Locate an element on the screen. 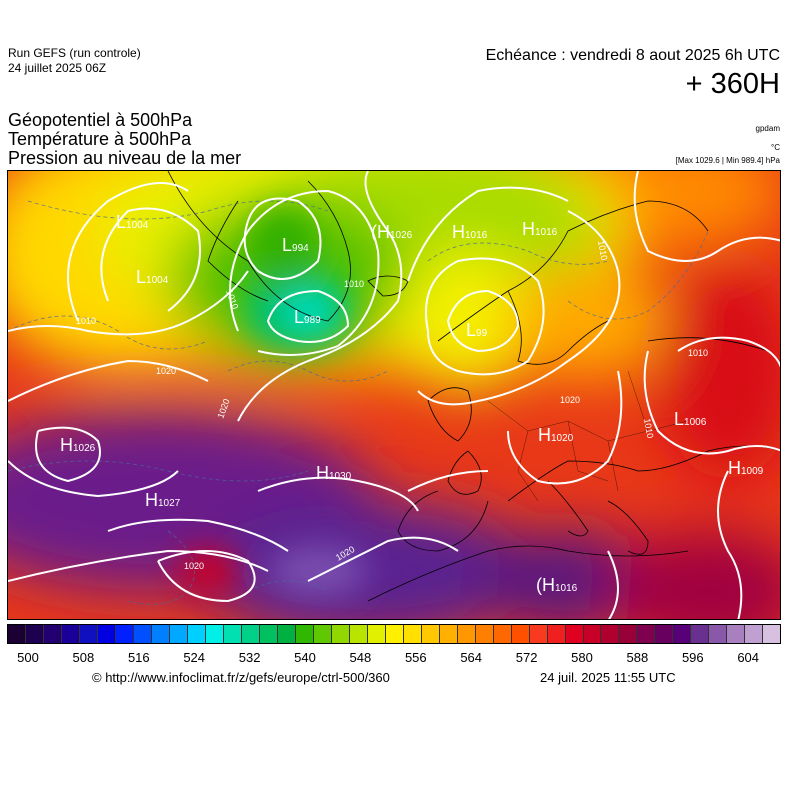 The height and width of the screenshot is (789, 788). colorbar-tick-label: 532 is located at coordinates (249, 657).